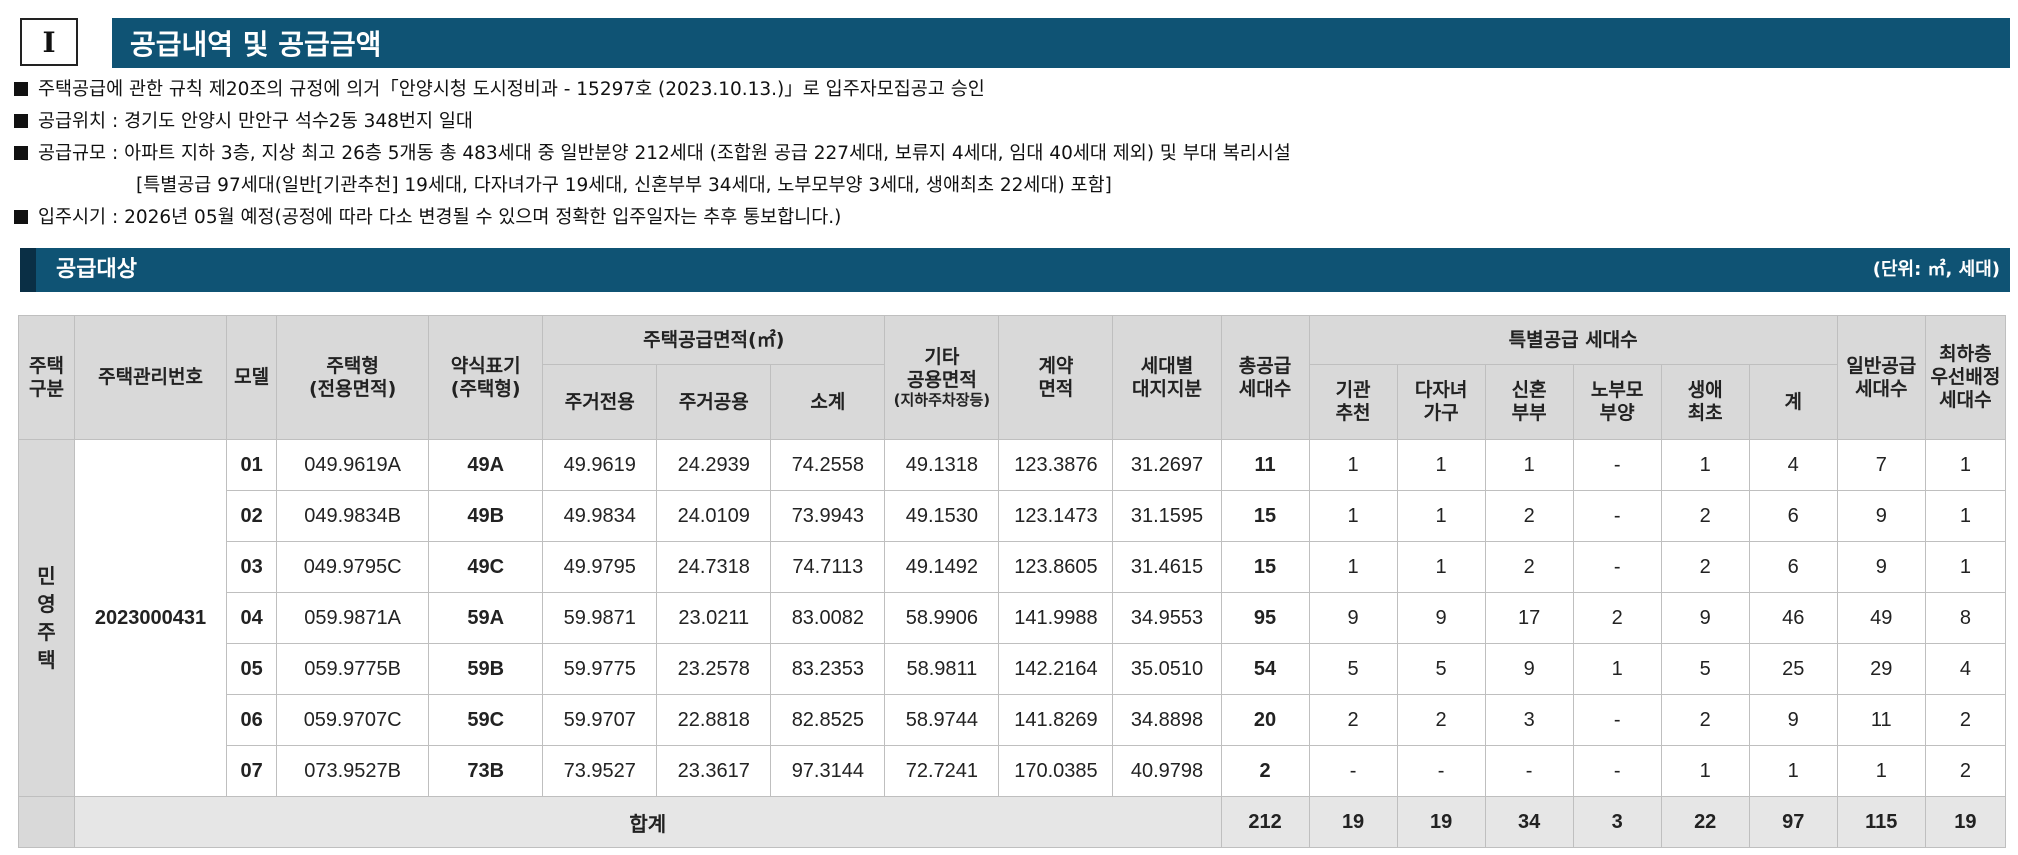 Image resolution: width=2018 pixels, height=855 pixels. Describe the element at coordinates (714, 771) in the screenshot. I see `cell-common: 23.3617` at that location.